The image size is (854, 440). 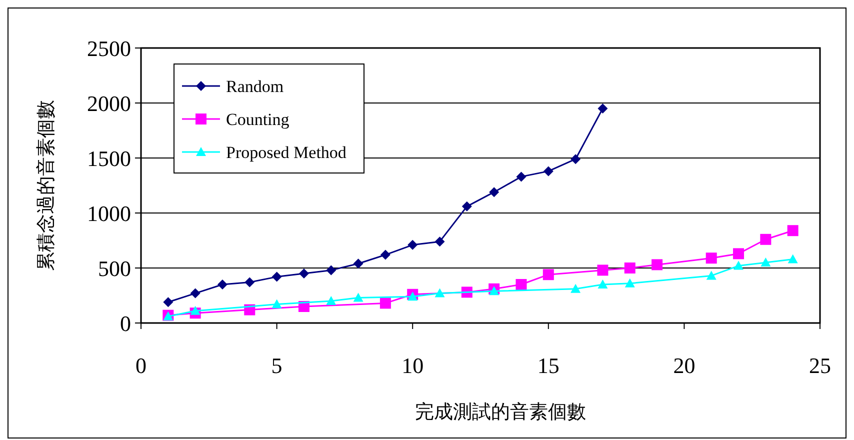 I want to click on y-tick-label: 1500, so click(x=109, y=158).